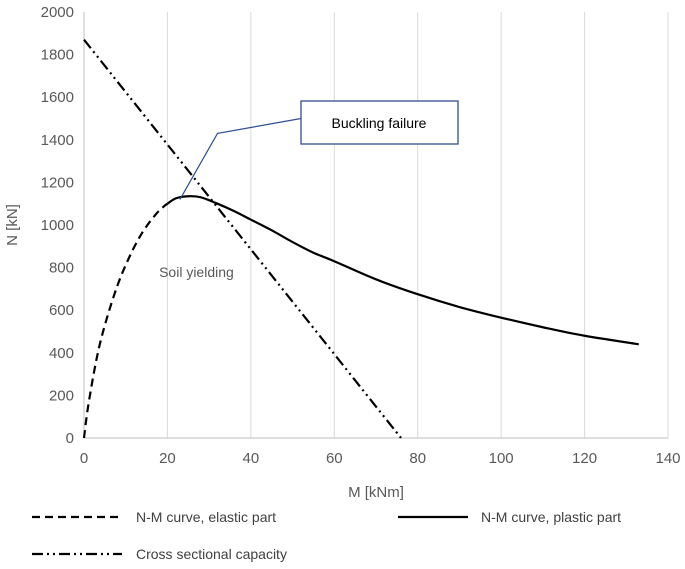 The image size is (685, 569). I want to click on x-tick-label: 120, so click(584, 458).